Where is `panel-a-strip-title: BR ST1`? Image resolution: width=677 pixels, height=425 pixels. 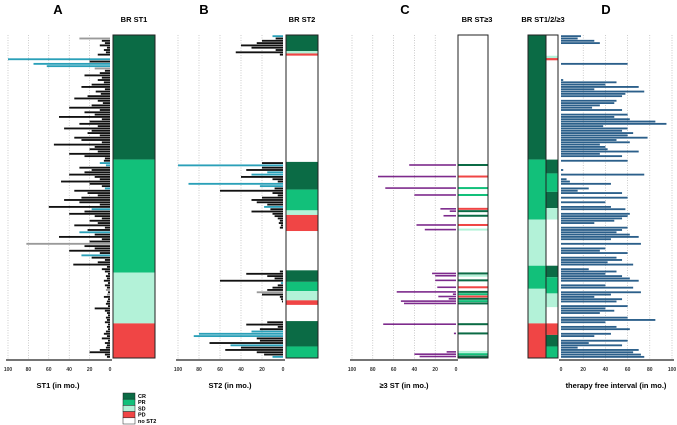
panel-a-strip-title: BR ST1 is located at coordinates (134, 19).